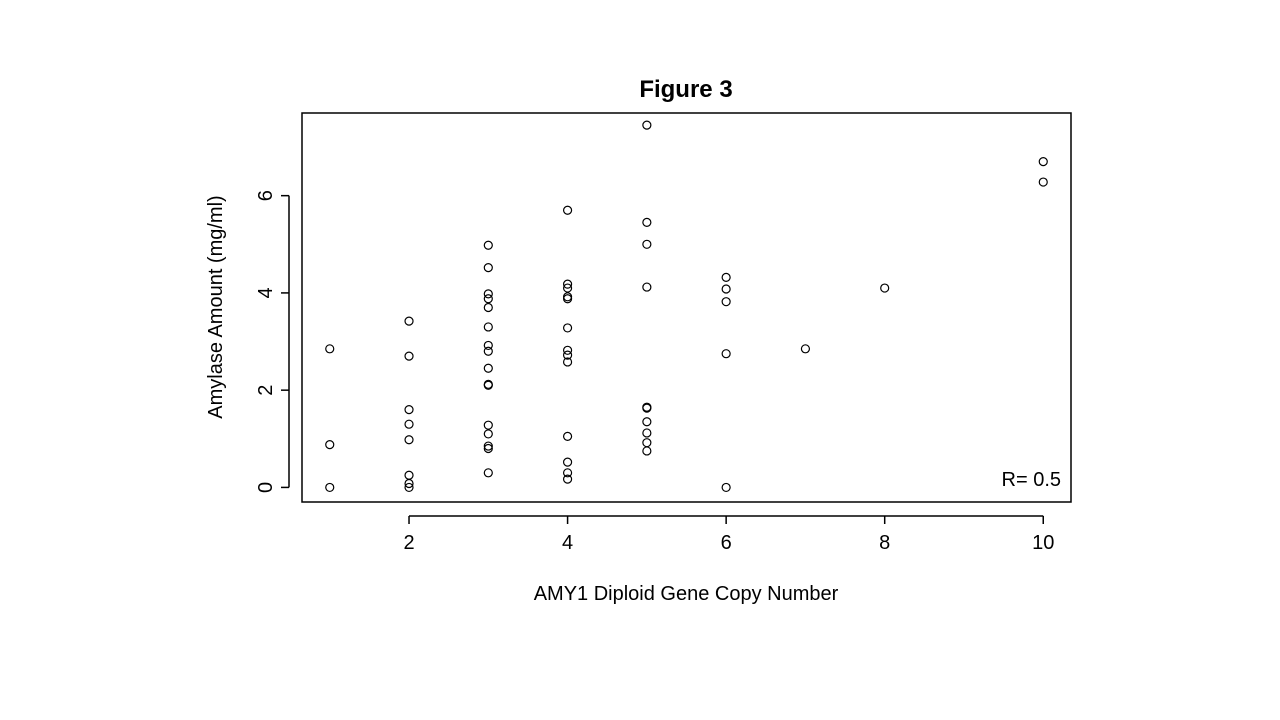  I want to click on y-tick-label: 2, so click(266, 390).